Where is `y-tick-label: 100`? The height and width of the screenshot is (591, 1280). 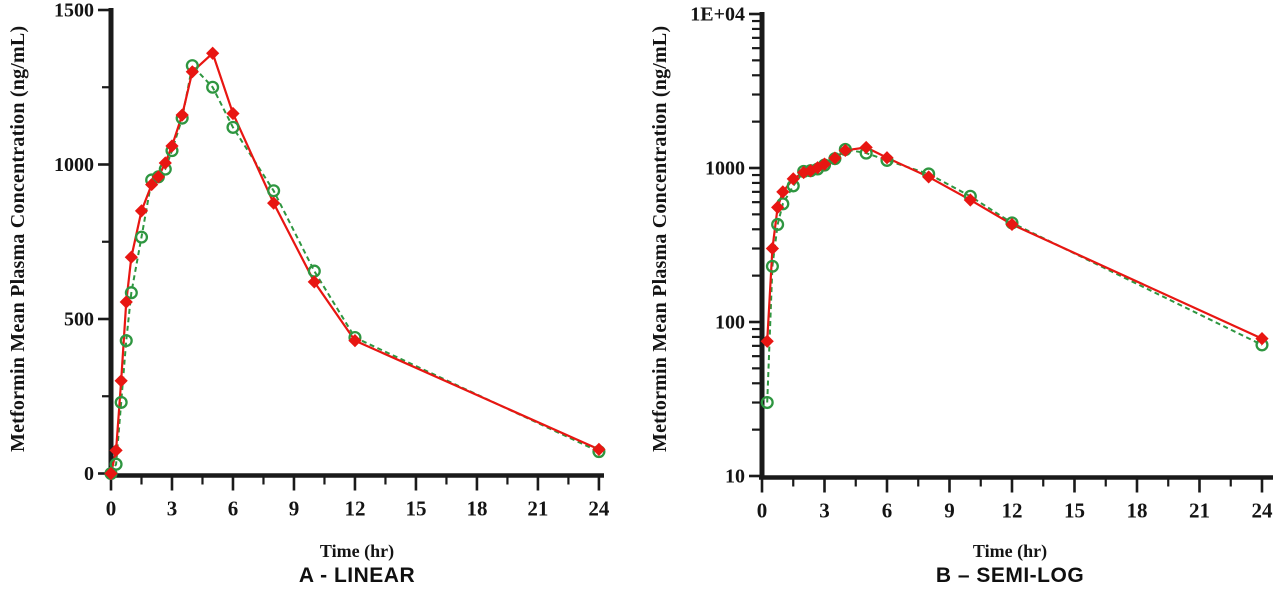 y-tick-label: 100 is located at coordinates (730, 323).